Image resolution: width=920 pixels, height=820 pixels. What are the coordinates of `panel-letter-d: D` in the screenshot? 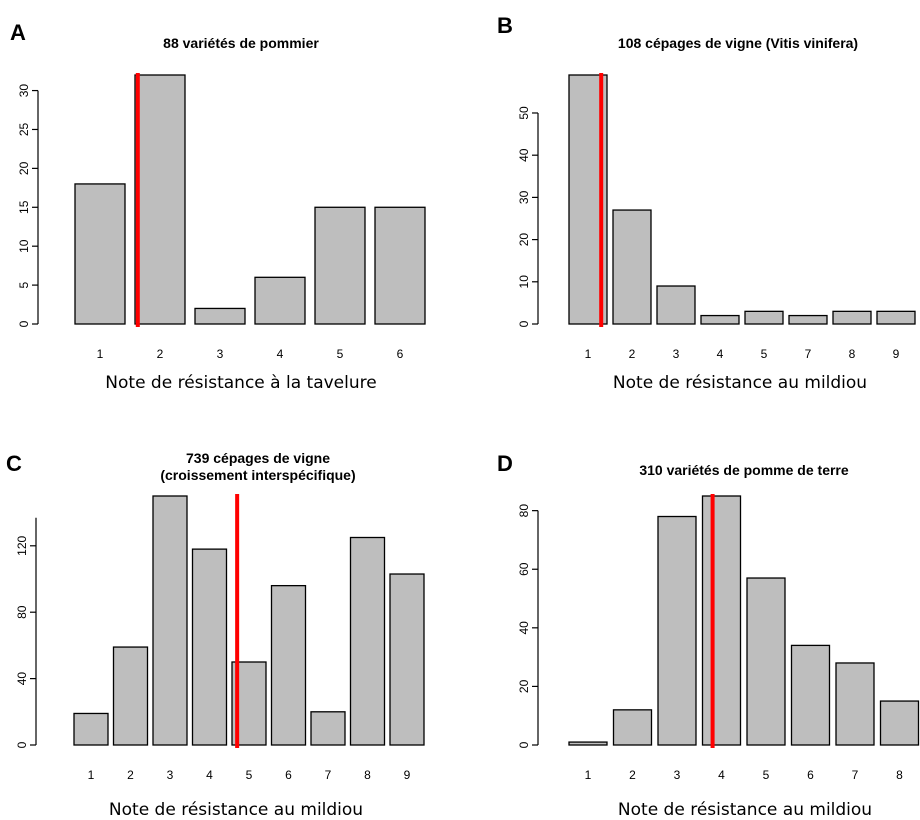 It's located at (505, 463).